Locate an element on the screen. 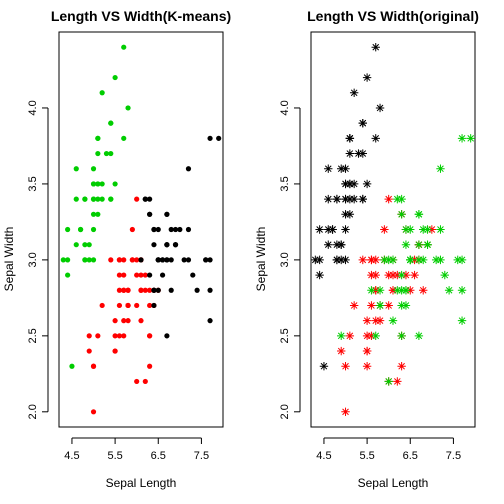 The image size is (504, 504). original-x-tick-label: 7.5 is located at coordinates (453, 456).